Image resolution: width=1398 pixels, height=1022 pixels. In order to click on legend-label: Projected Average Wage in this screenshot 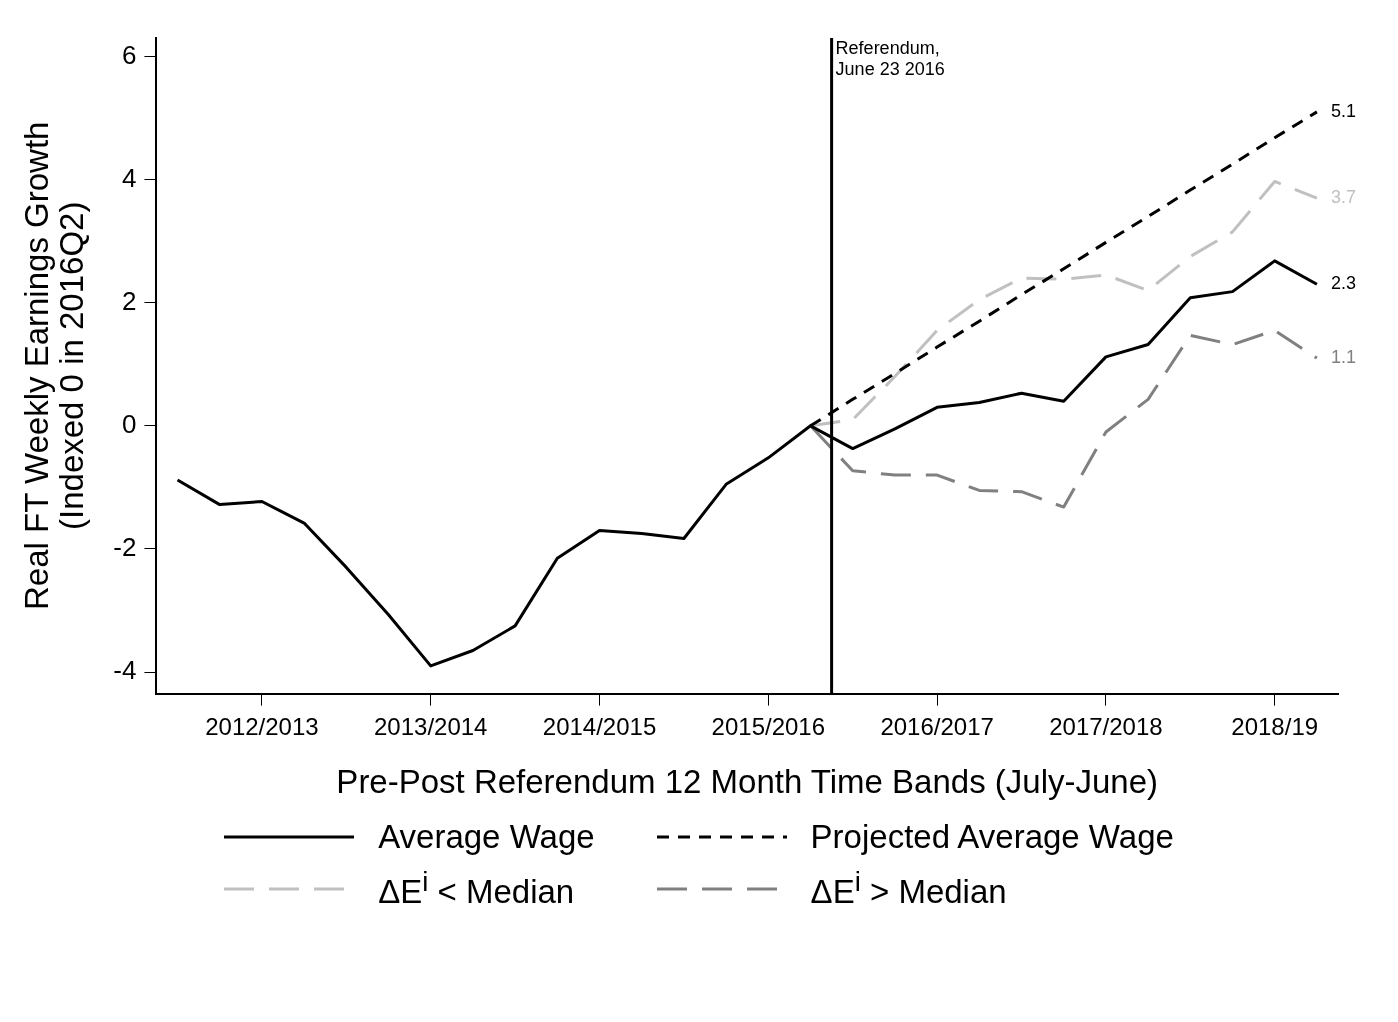, I will do `click(992, 837)`.